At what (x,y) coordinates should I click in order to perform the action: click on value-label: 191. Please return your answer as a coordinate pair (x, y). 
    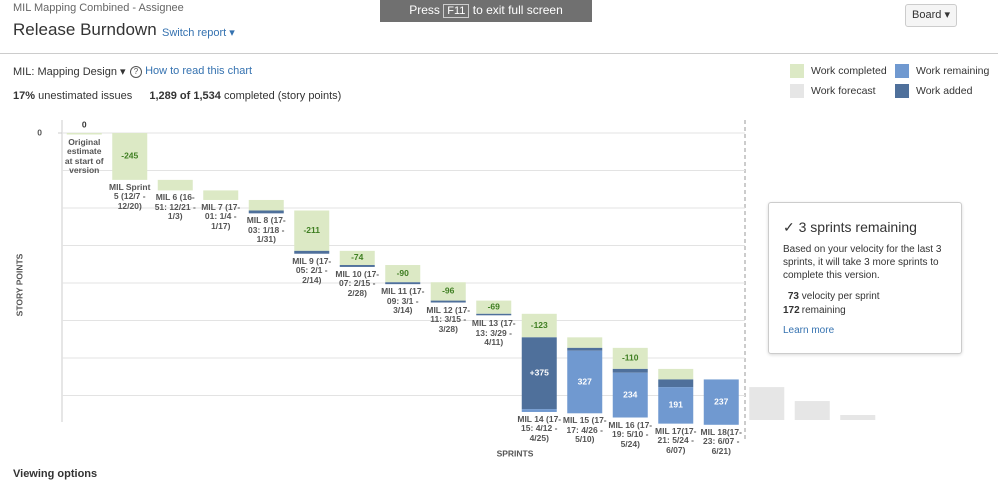
    Looking at the image, I should click on (676, 405).